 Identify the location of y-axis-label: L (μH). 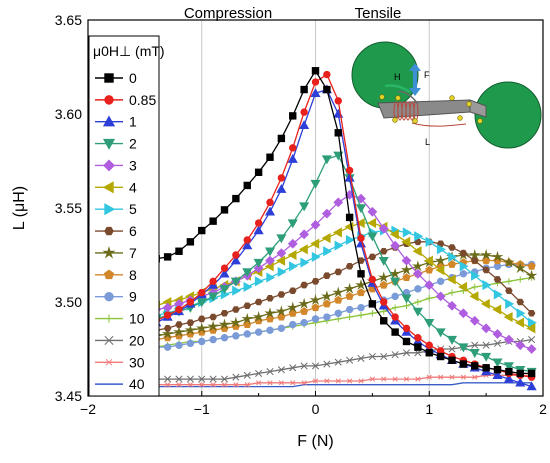
(19, 208).